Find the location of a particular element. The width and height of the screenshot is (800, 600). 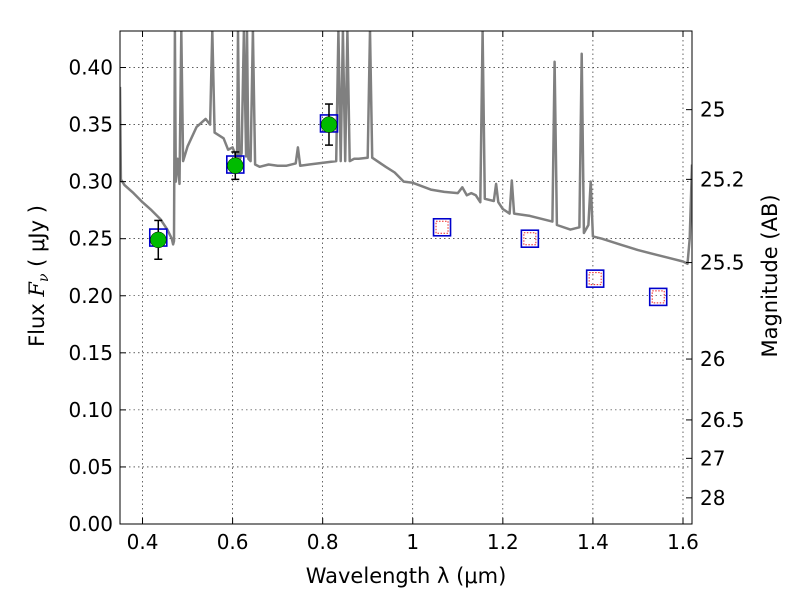

mag-tick-label: 26 is located at coordinates (712, 359).